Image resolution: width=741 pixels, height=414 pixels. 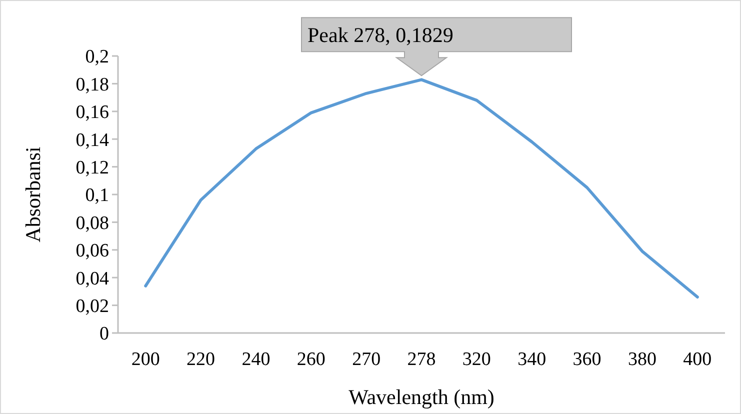 I want to click on y-tick-label: 0,12, so click(x=92, y=167).